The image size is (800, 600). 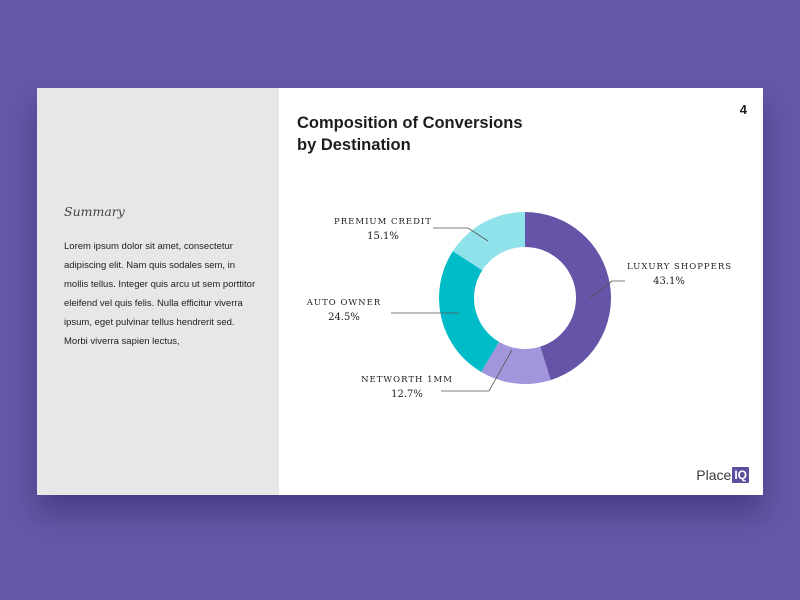 I want to click on summary-heading: Summary, so click(x=94, y=211).